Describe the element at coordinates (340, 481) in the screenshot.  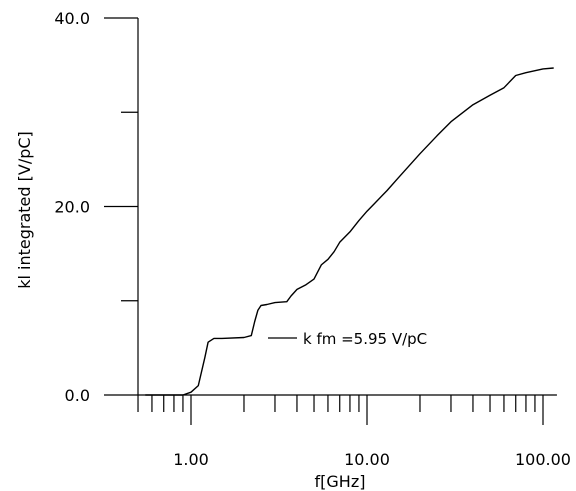
I see `x-axis-title: f[GHz]` at that location.